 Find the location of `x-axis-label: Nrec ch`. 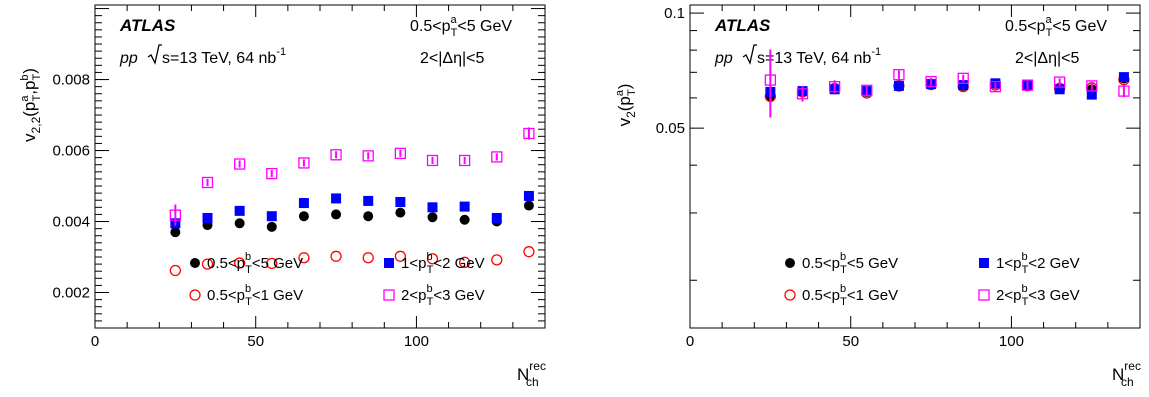

x-axis-label: Nrec ch is located at coordinates (1126, 374).